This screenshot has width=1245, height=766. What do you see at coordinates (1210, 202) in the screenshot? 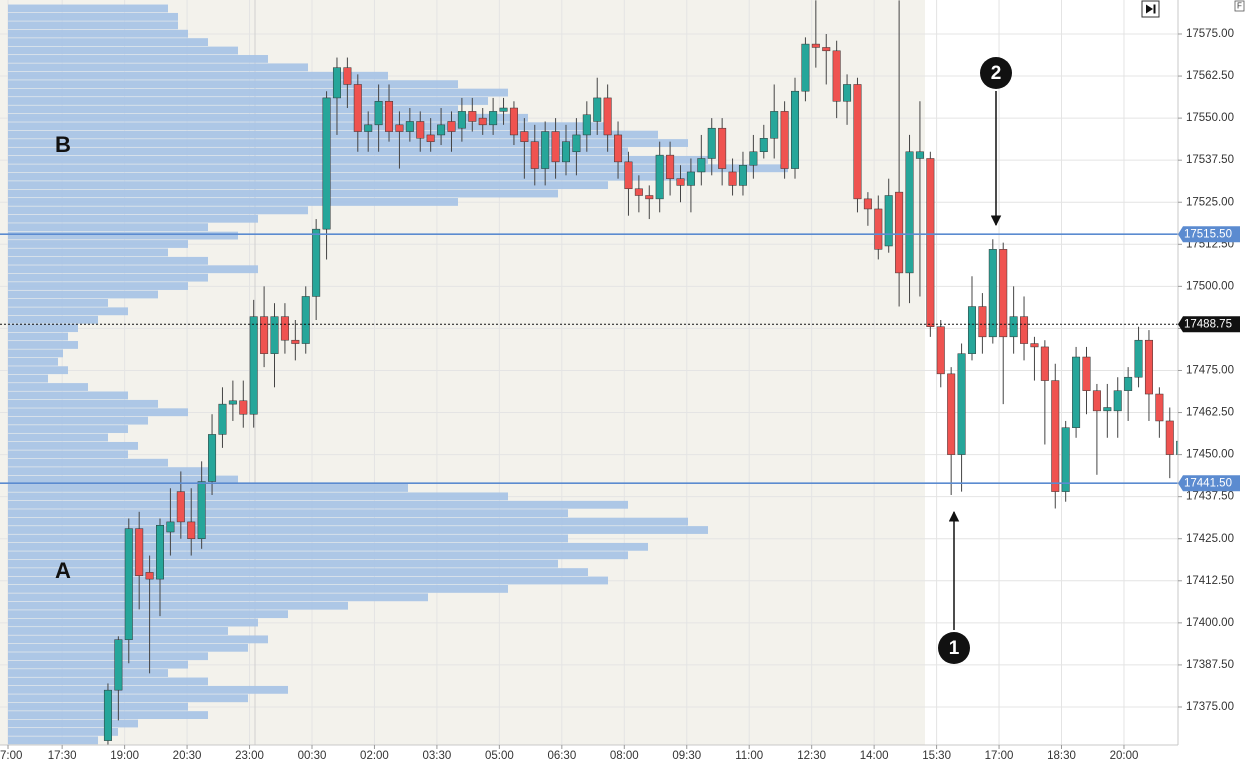
I see `y-tick-label: 17525.00` at bounding box center [1210, 202].